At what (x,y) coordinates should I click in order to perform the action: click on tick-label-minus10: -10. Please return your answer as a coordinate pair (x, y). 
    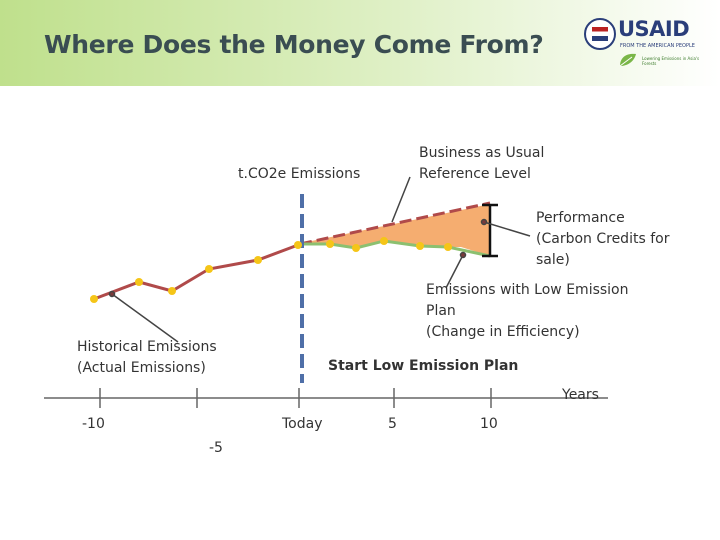
    Looking at the image, I should click on (93, 424).